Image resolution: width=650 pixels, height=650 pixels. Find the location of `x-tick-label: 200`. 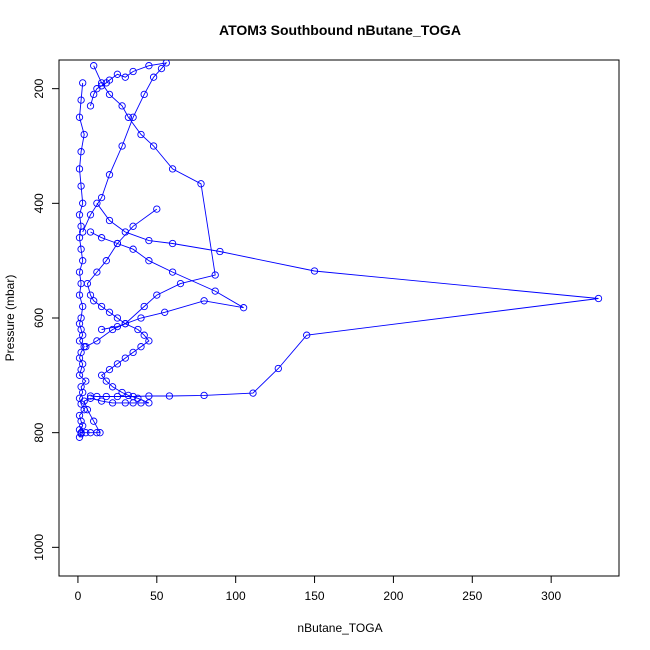

x-tick-label: 200 is located at coordinates (393, 596).